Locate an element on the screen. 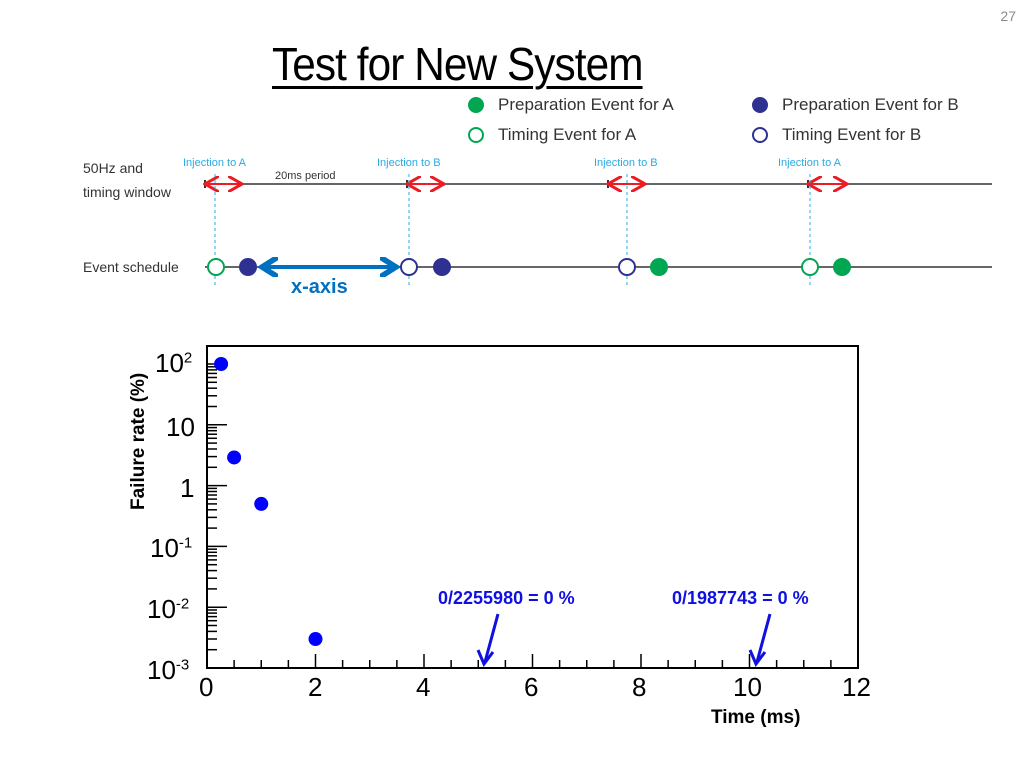  filled-green-circle-icon is located at coordinates (476, 105).